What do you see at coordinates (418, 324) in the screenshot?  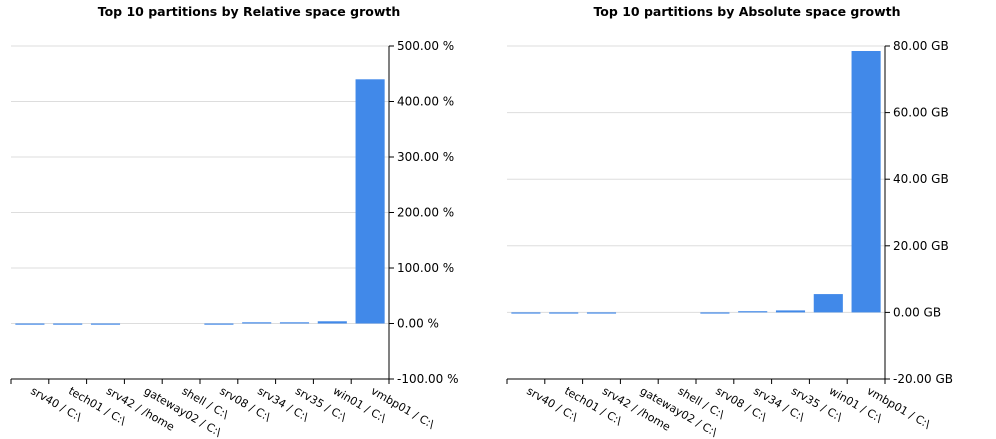 I see `y-tick-label: 0.00 %` at bounding box center [418, 324].